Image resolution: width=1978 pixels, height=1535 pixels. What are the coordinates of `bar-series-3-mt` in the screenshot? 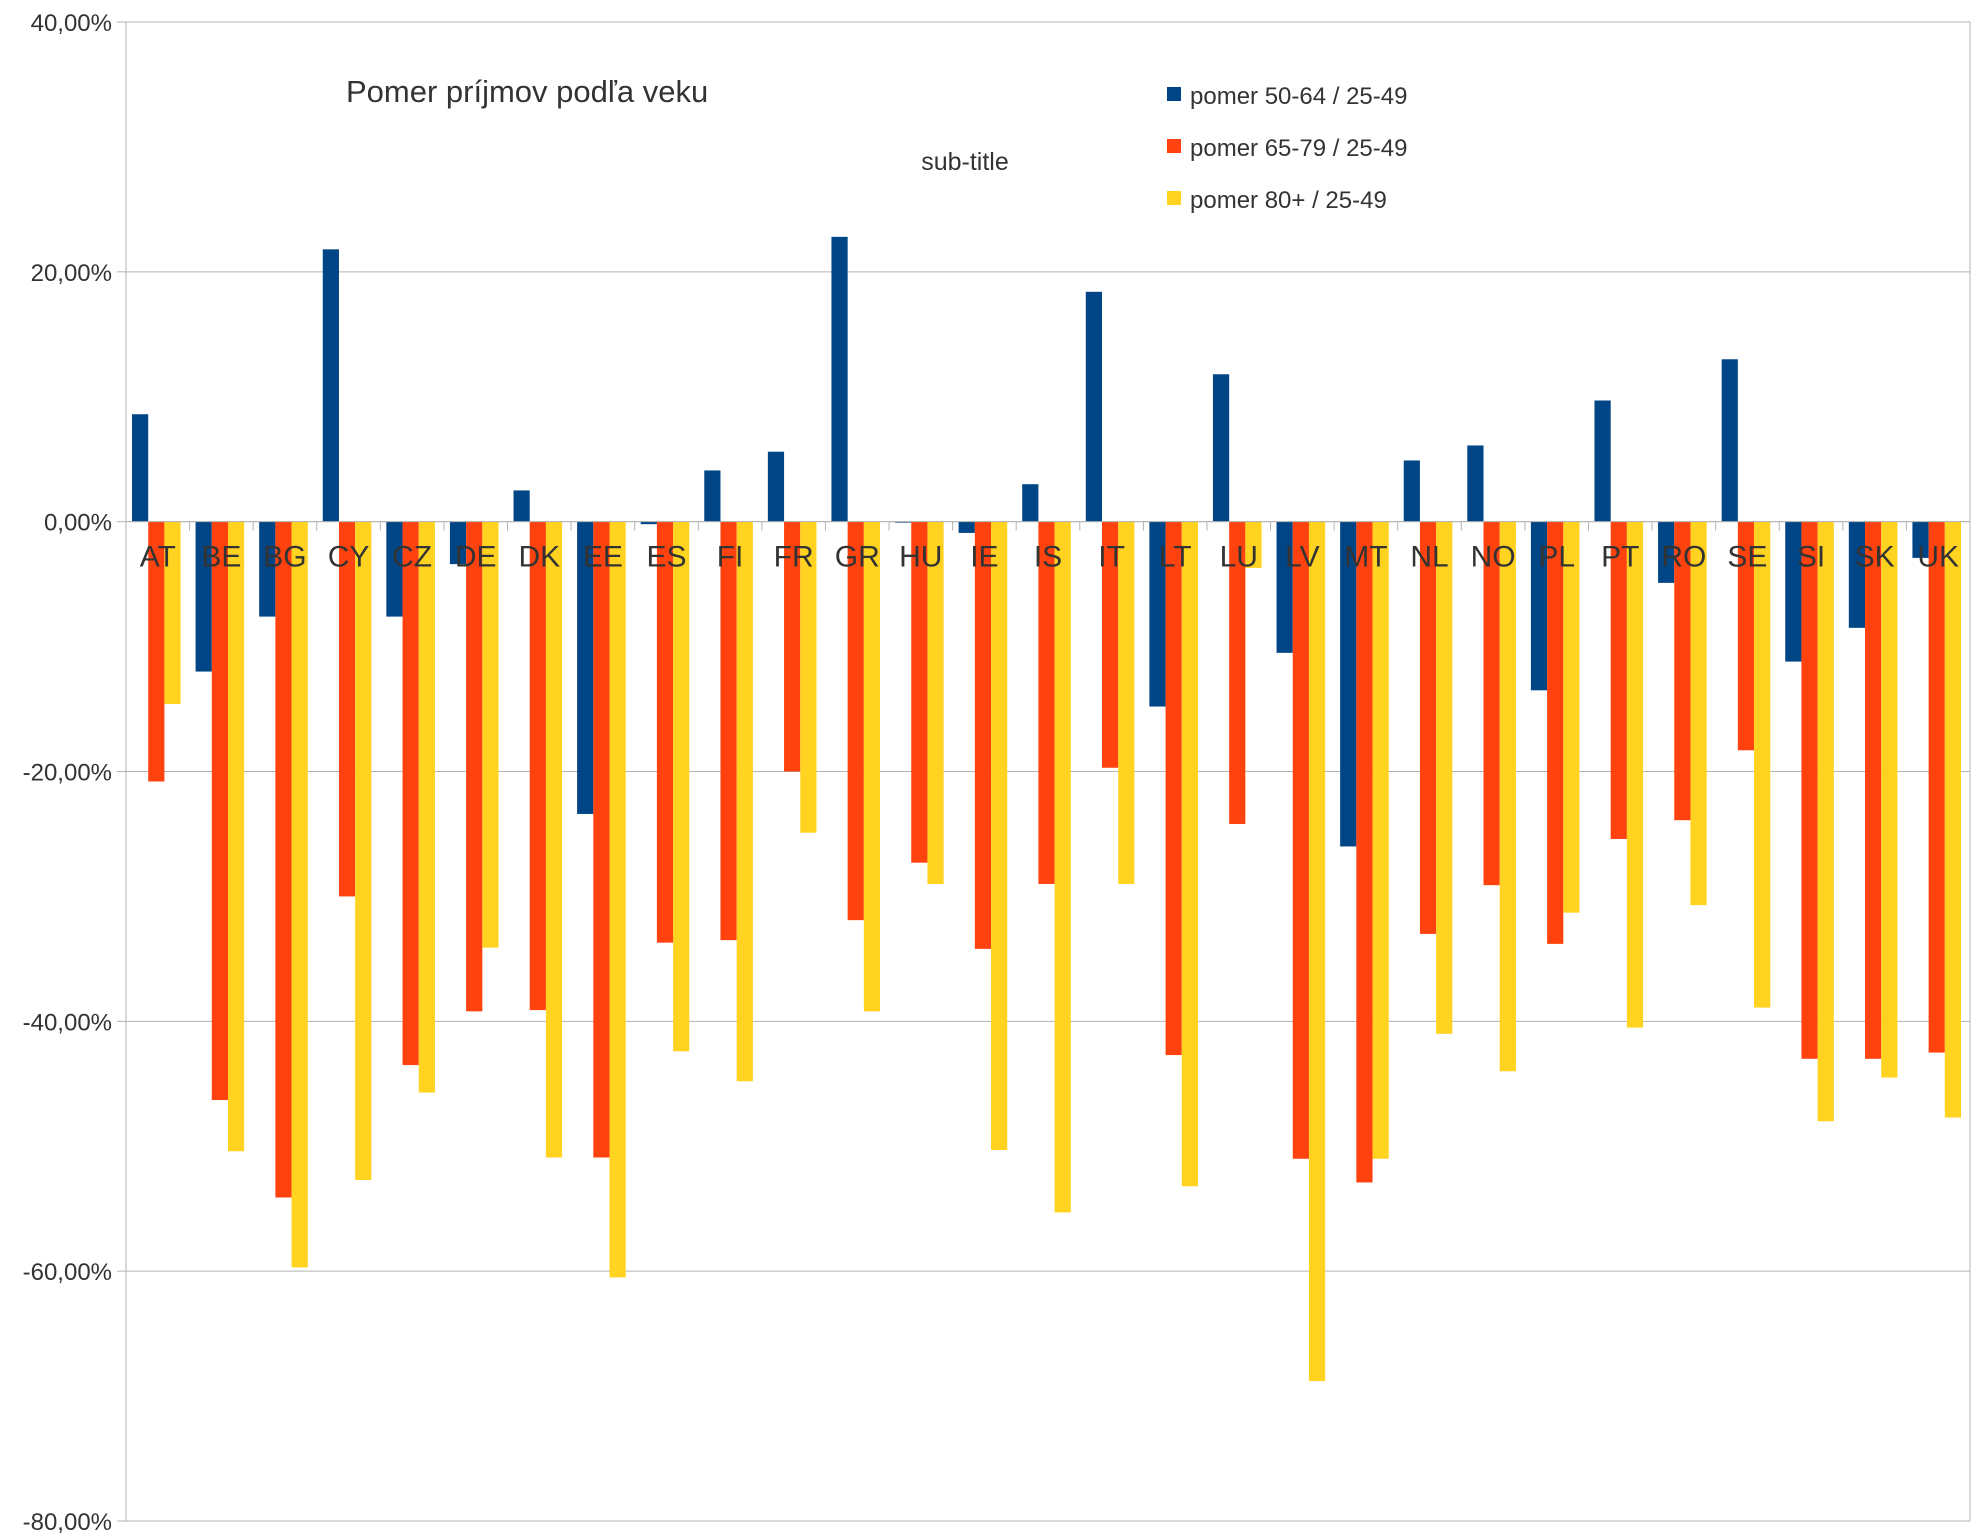 It's located at (1380, 840).